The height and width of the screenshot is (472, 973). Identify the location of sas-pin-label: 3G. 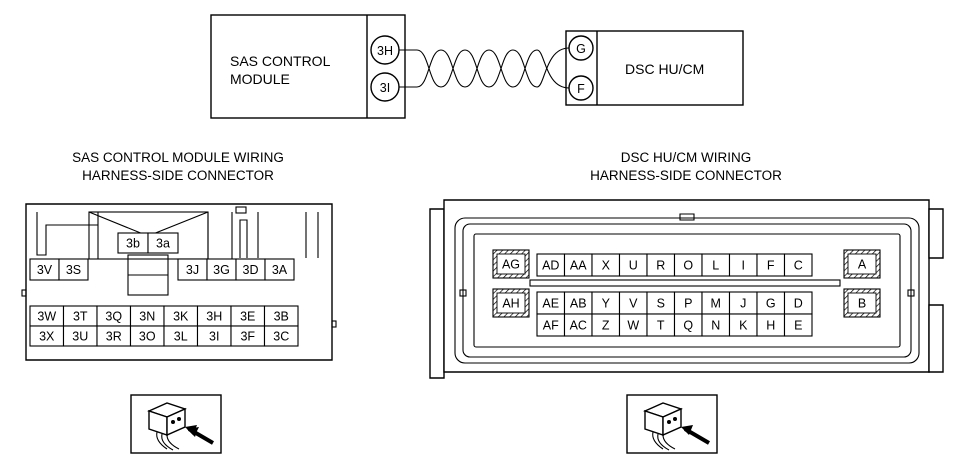
(221, 270).